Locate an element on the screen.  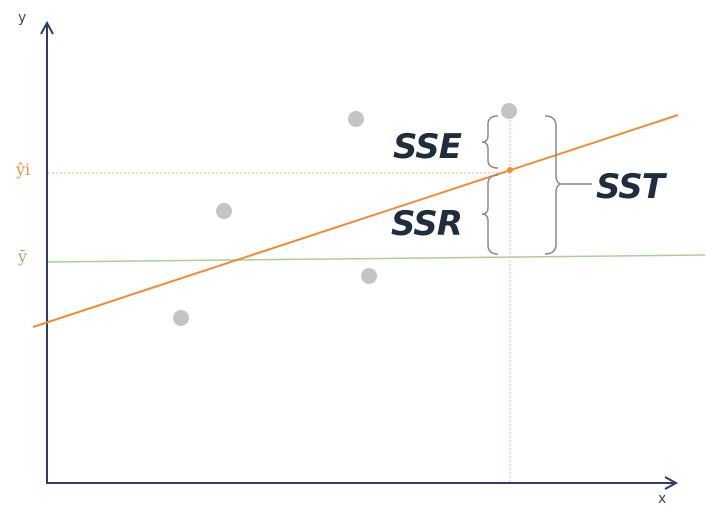
x-axis-arrowhead is located at coordinates (671, 483).